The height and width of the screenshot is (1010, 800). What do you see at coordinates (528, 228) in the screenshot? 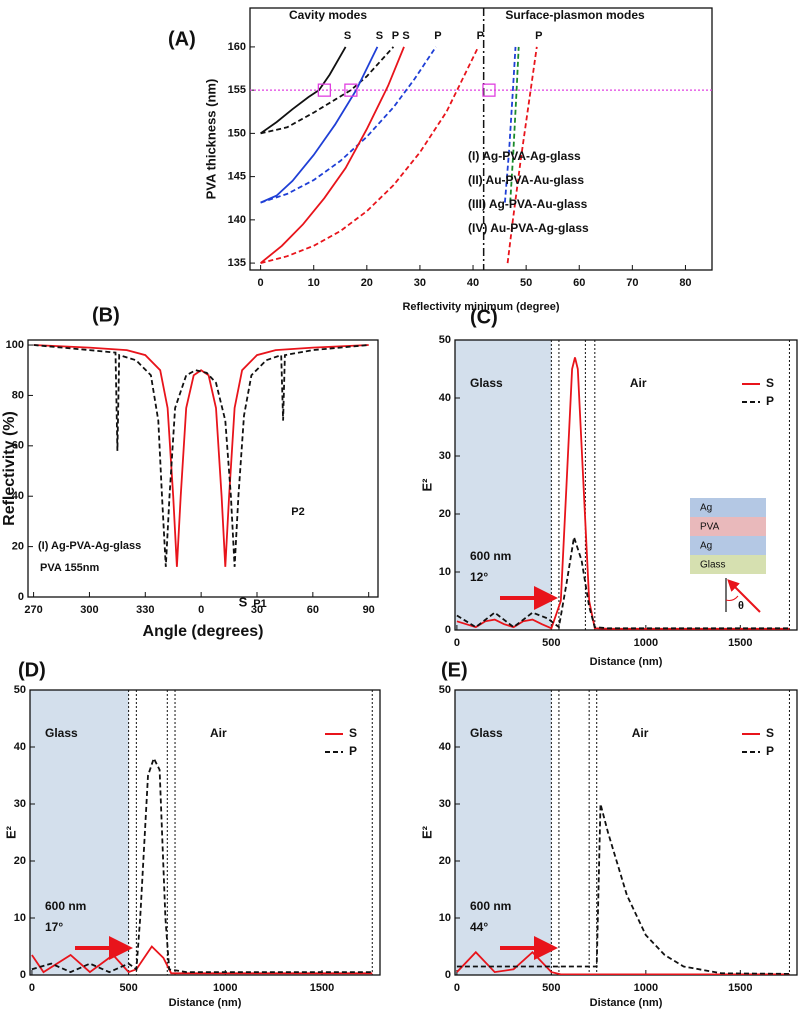
I see `legend-entry: (IV) Au-PVA-Ag-glass` at bounding box center [528, 228].